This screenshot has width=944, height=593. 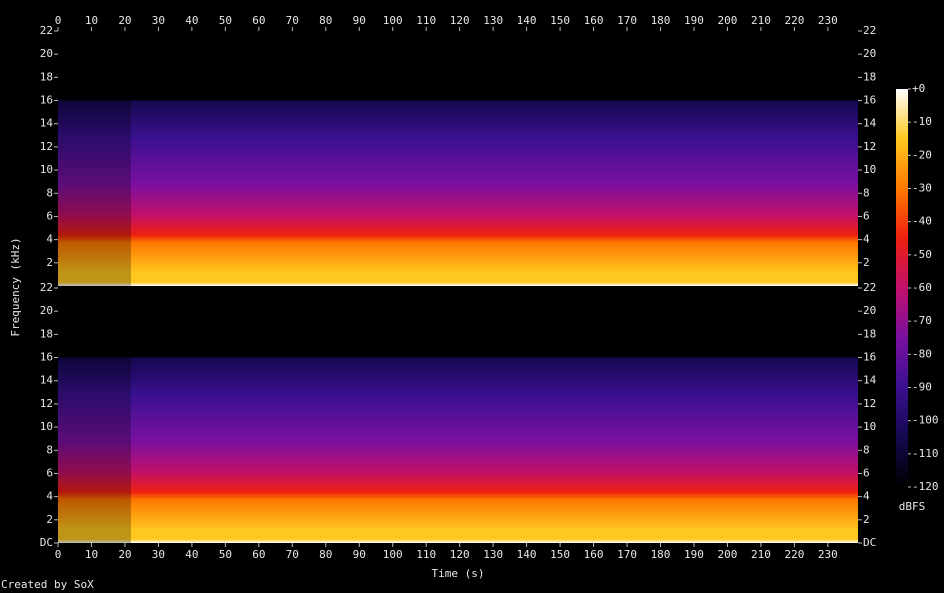 What do you see at coordinates (325, 554) in the screenshot?
I see `x-tick-label: 80` at bounding box center [325, 554].